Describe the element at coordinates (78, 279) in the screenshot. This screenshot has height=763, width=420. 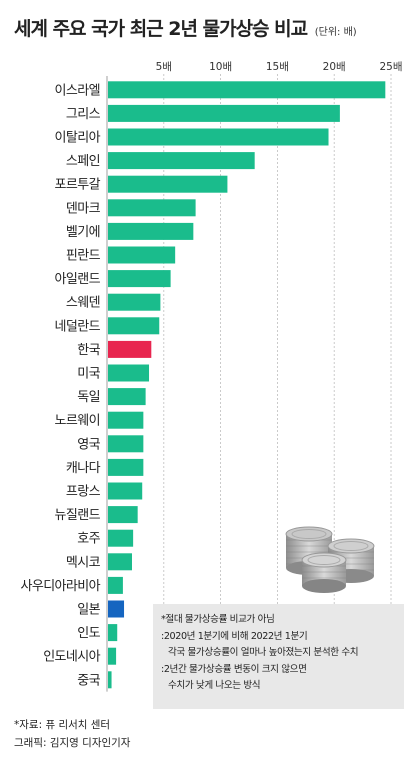
I see `category-label: 아일랜드` at that location.